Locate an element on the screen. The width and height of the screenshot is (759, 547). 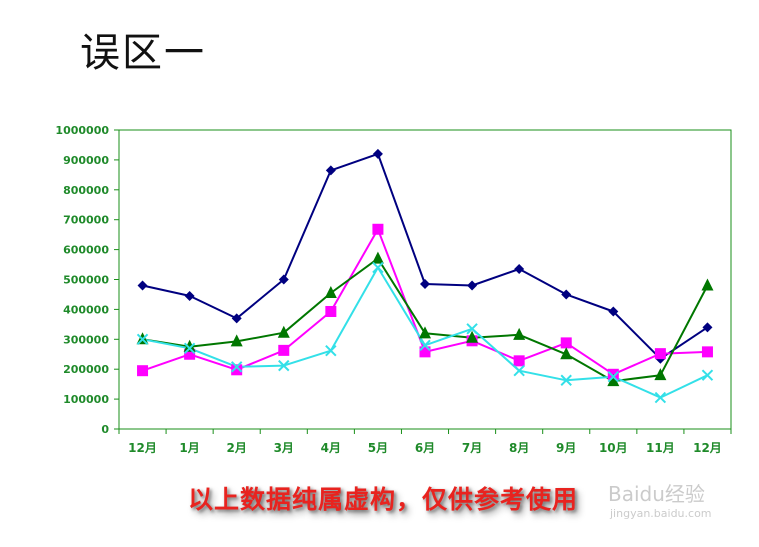
y-tick-label: 100000 is located at coordinates (86, 399).